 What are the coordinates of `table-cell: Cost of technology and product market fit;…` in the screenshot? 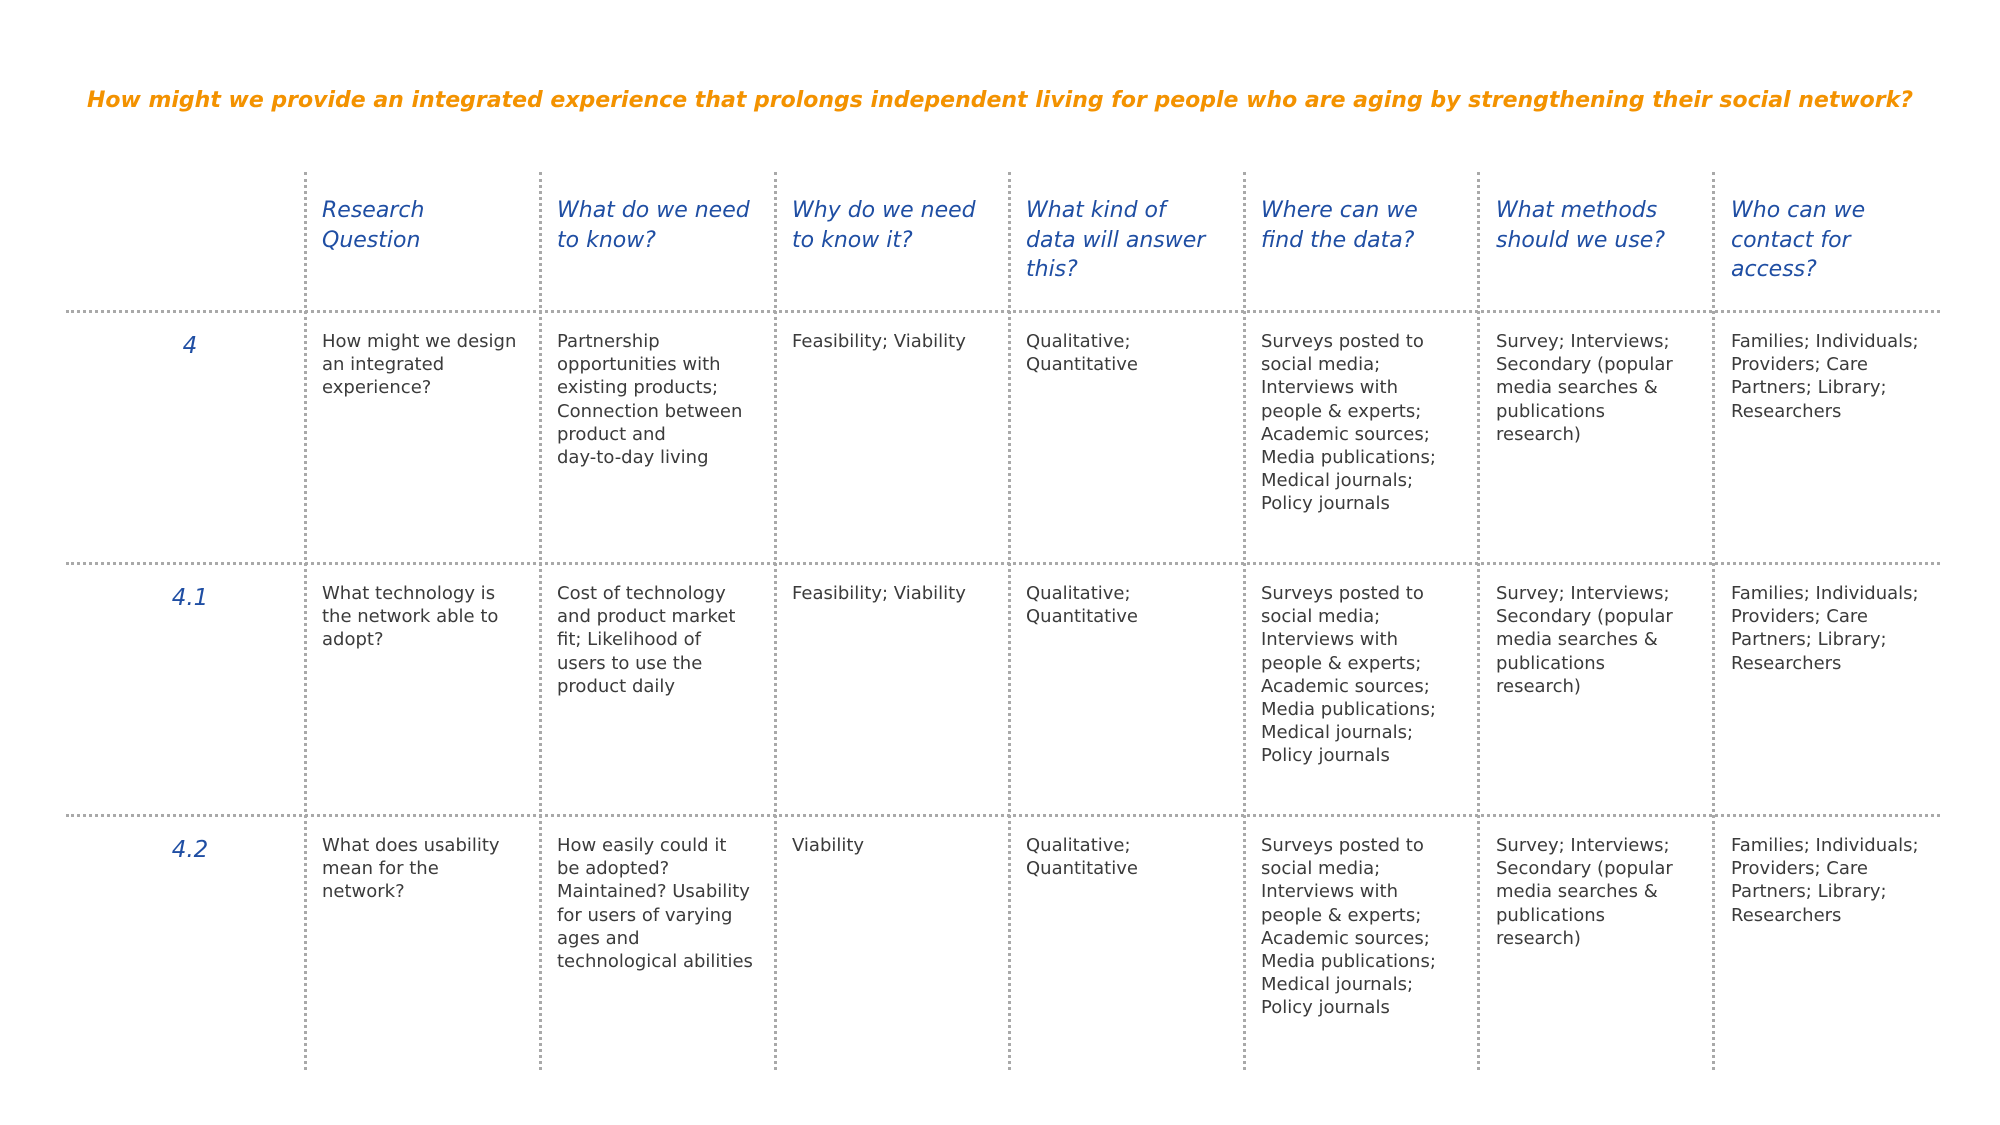 It's located at (646, 640).